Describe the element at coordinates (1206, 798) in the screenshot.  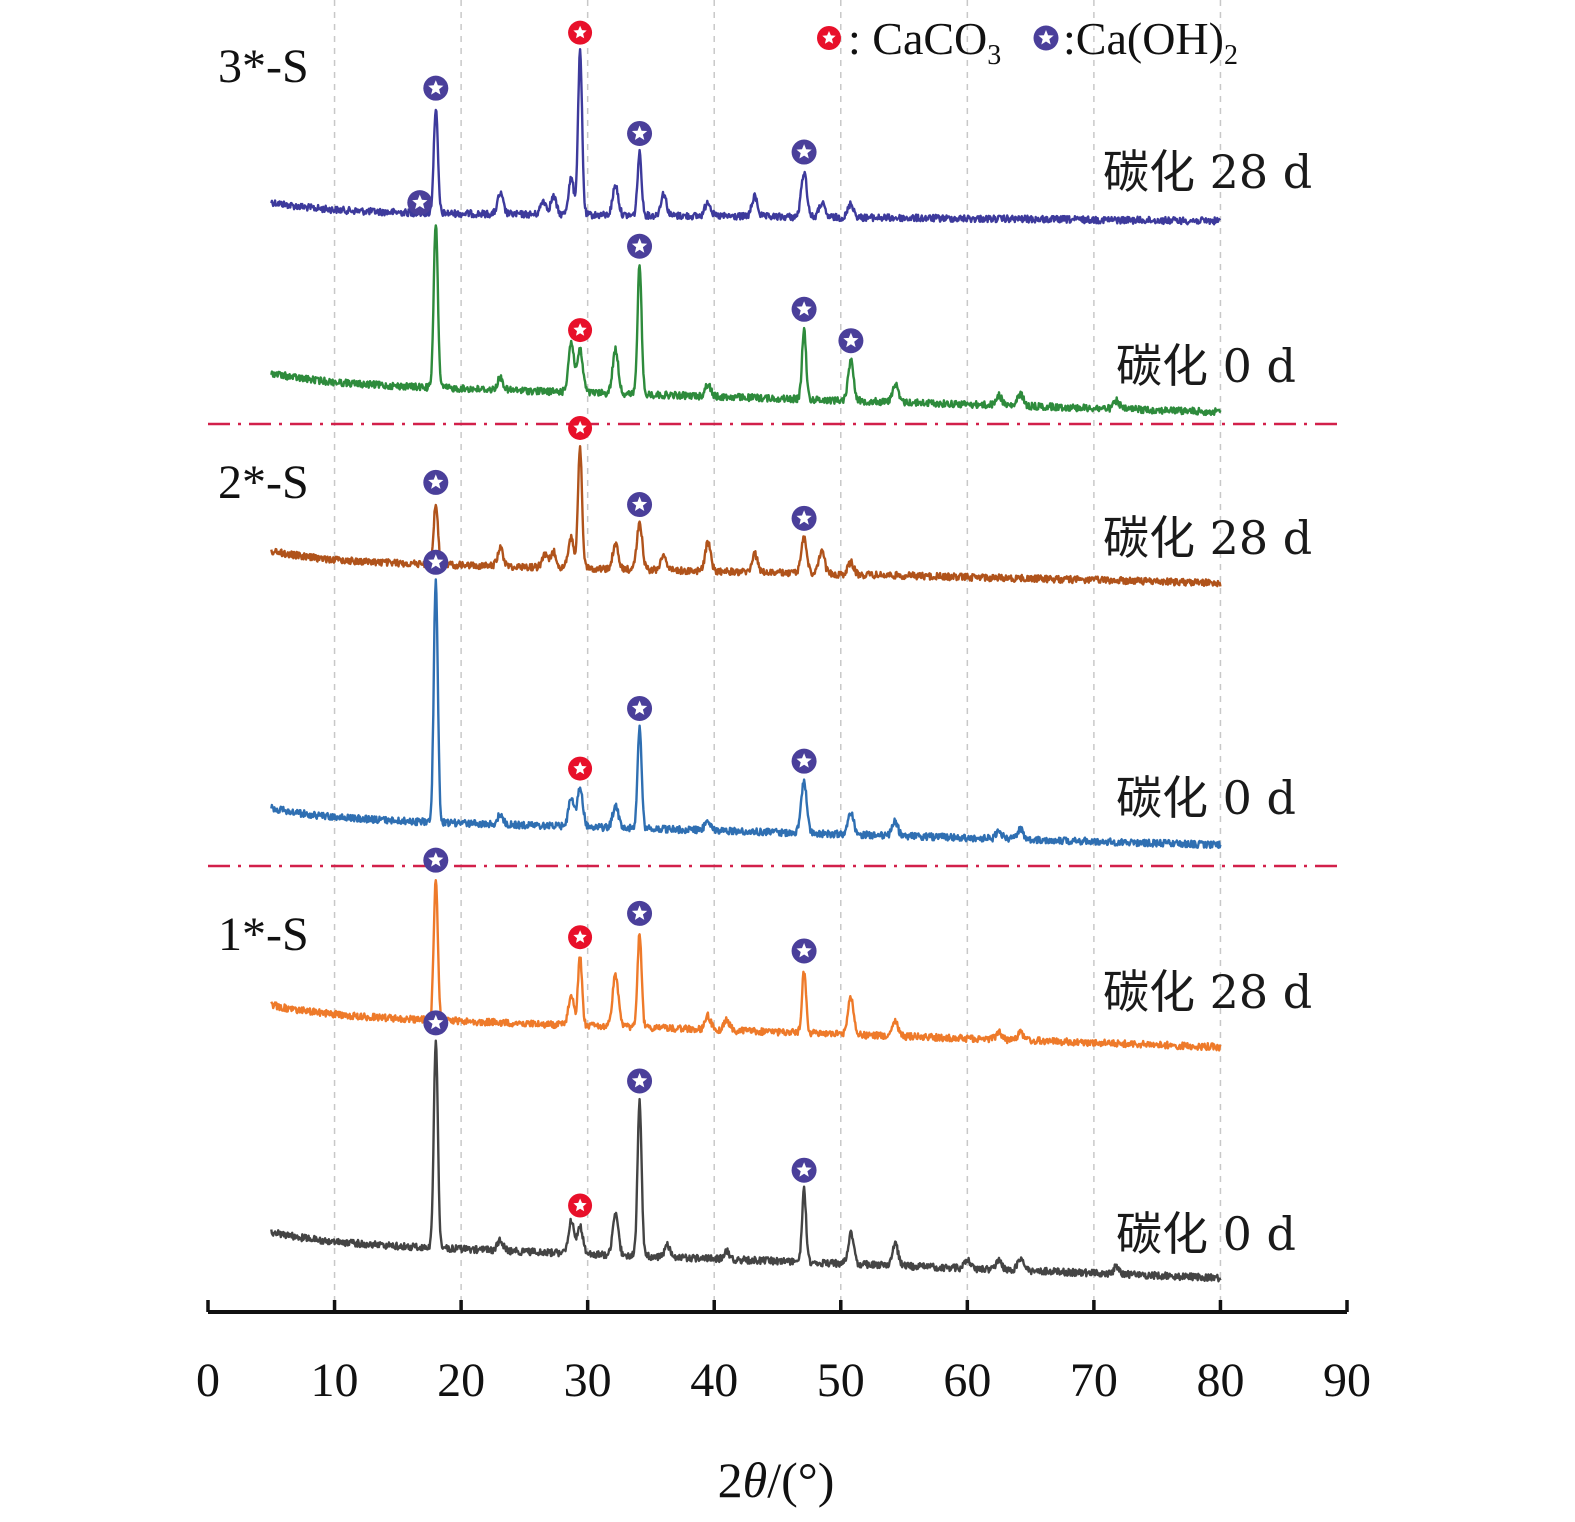
I see `series-label-4: 碳化 0 d` at that location.